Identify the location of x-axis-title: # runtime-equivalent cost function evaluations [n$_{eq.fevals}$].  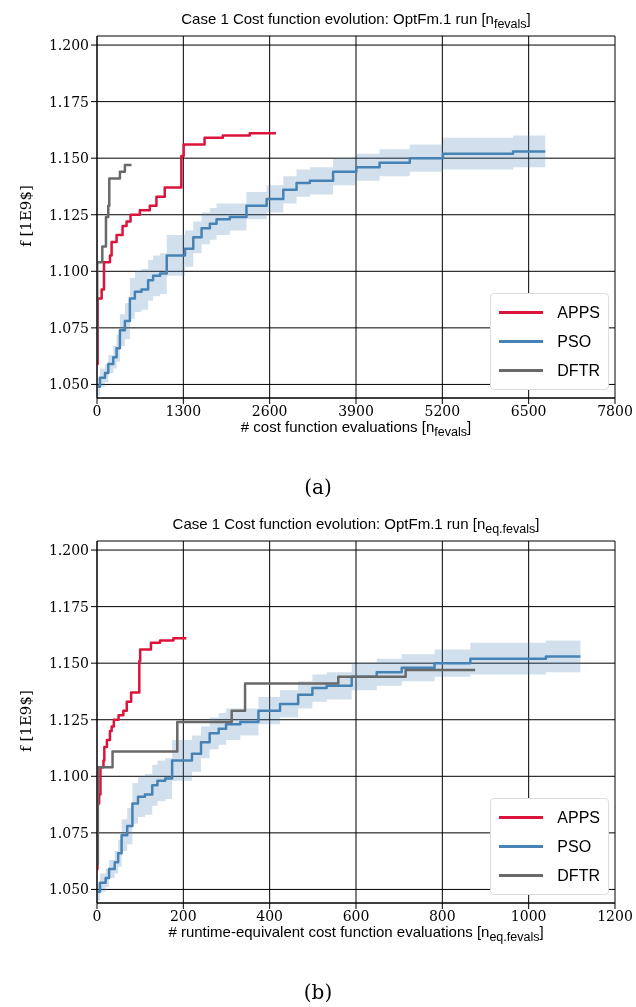
(356, 933).